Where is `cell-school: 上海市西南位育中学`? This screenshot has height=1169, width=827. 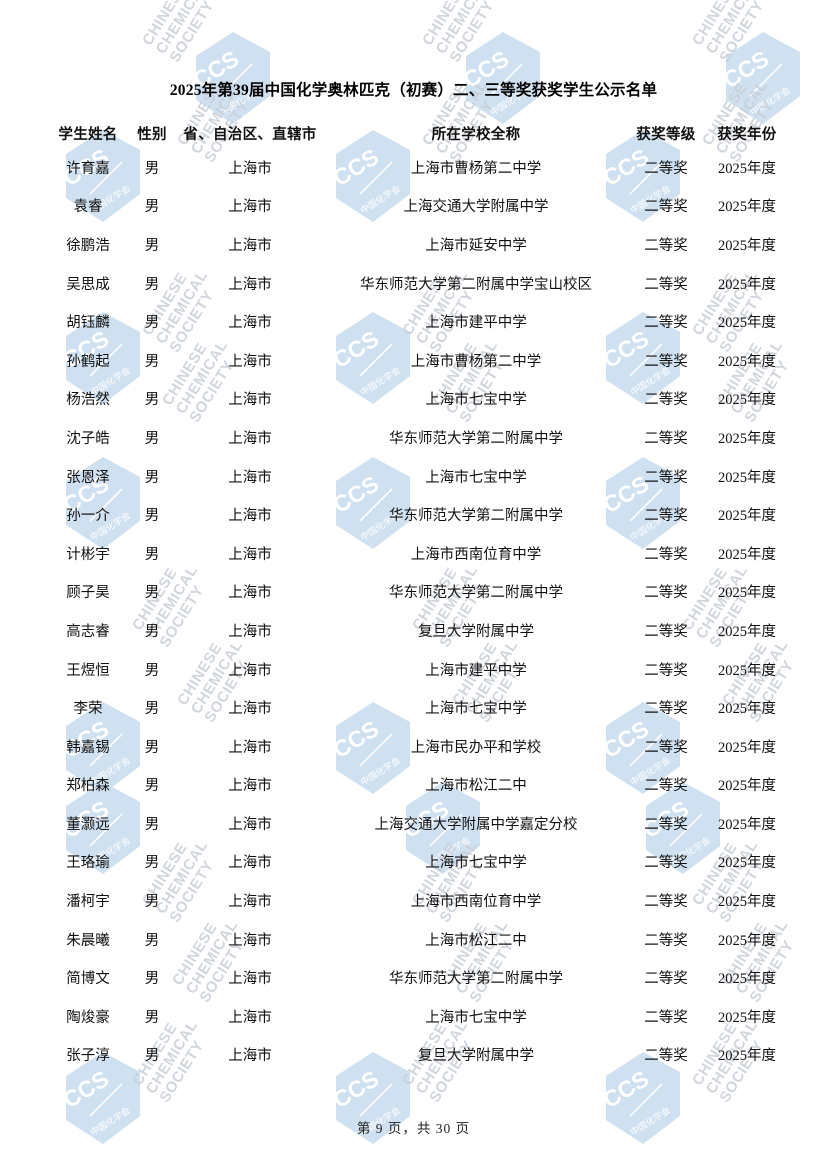
cell-school: 上海市西南位育中学 is located at coordinates (476, 902).